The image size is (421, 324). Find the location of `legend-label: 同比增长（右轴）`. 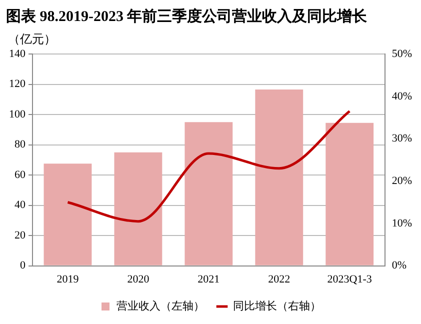

legend-label: 同比增长（右轴） is located at coordinates (277, 305).